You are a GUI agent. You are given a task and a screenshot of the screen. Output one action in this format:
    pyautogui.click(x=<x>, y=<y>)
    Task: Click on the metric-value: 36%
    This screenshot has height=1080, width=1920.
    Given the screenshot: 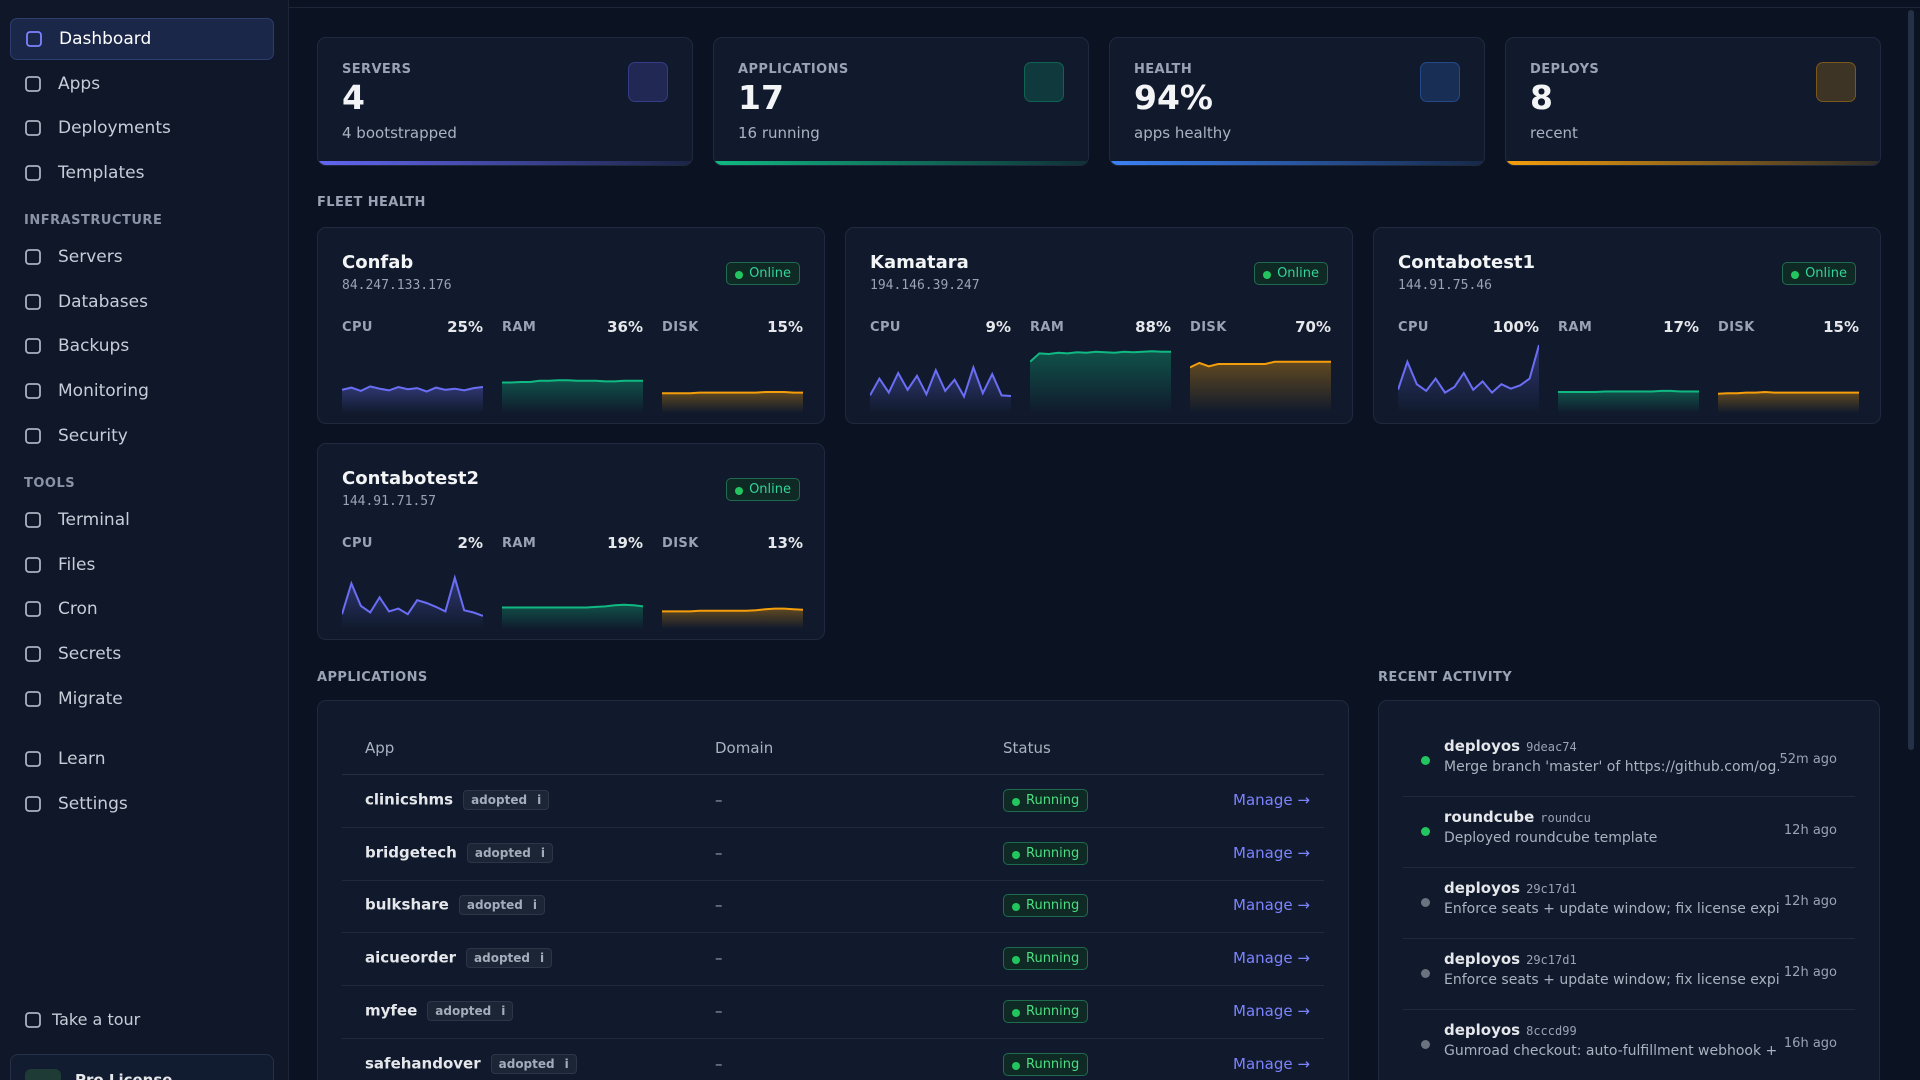 What is the action you would take?
    pyautogui.click(x=625, y=327)
    